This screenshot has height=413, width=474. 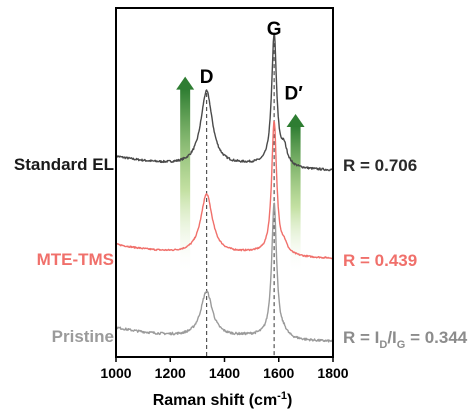 I want to click on series-labels: Standard EL MTE-TMS Pristine, so click(x=64, y=250).